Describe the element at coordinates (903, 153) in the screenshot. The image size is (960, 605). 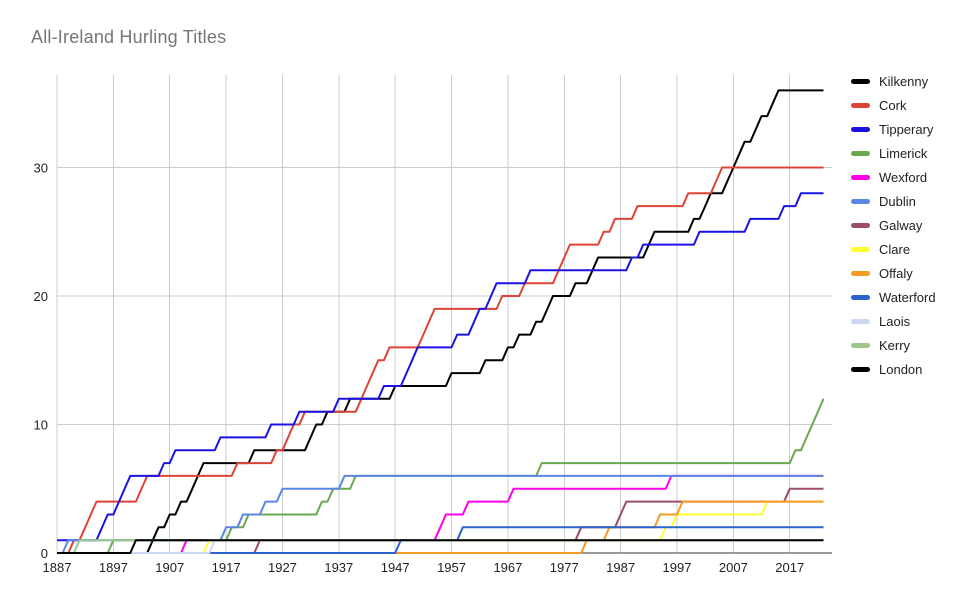
I see `legend-label-limerick: Limerick` at that location.